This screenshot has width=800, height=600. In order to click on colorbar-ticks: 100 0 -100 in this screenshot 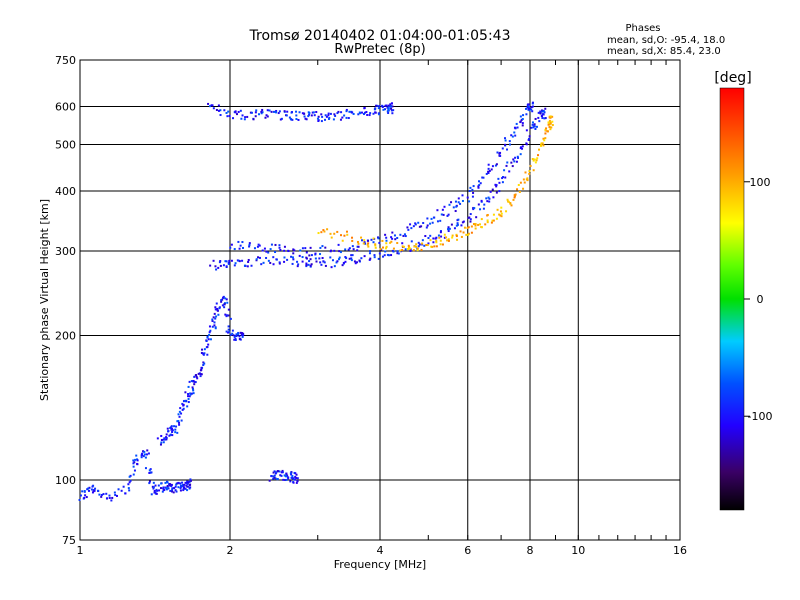, I will do `click(758, 299)`.